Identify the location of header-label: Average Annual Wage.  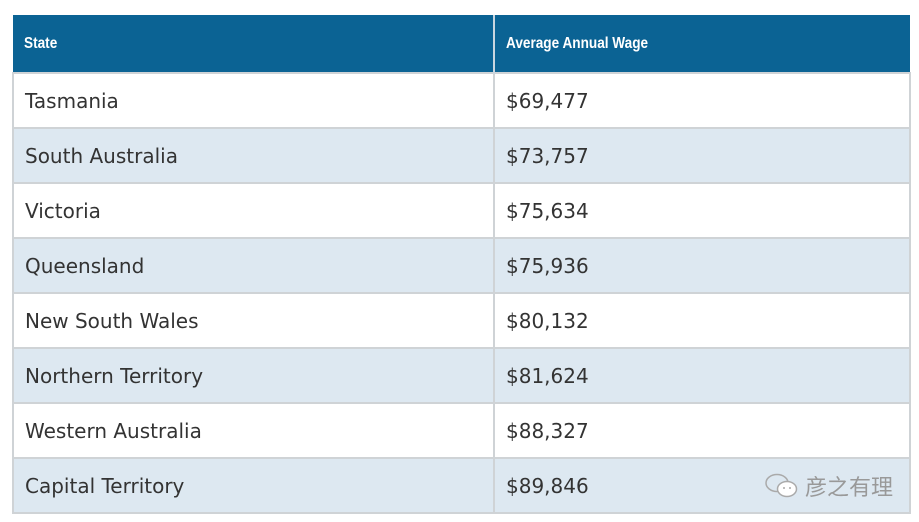
(577, 43).